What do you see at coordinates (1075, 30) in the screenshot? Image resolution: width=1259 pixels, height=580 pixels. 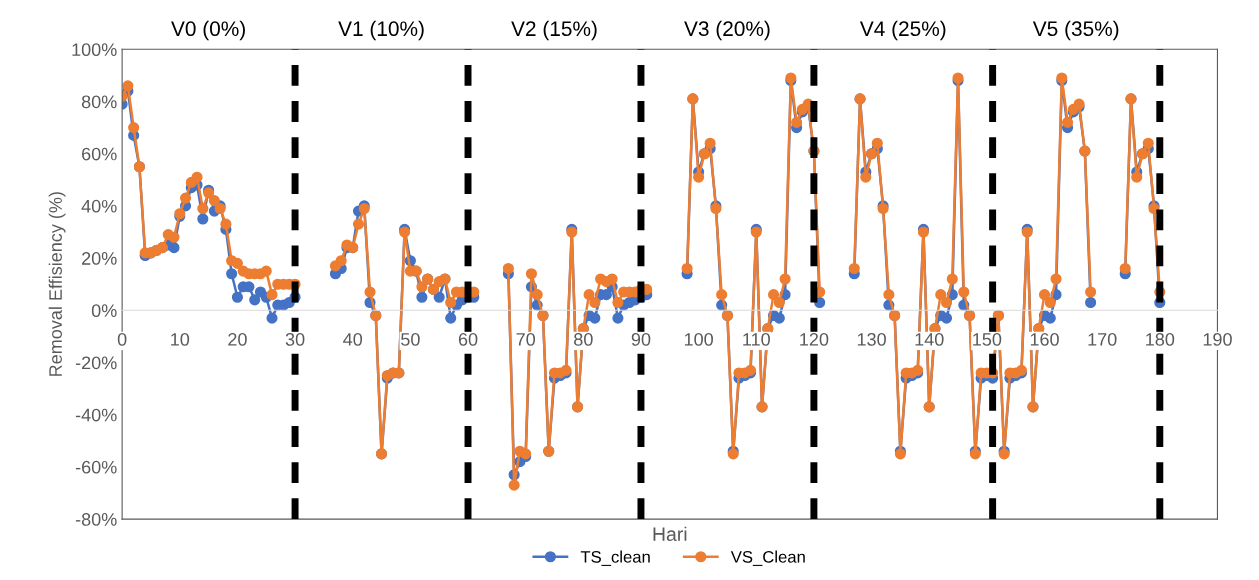 I see `text: V5 (35%)` at bounding box center [1075, 30].